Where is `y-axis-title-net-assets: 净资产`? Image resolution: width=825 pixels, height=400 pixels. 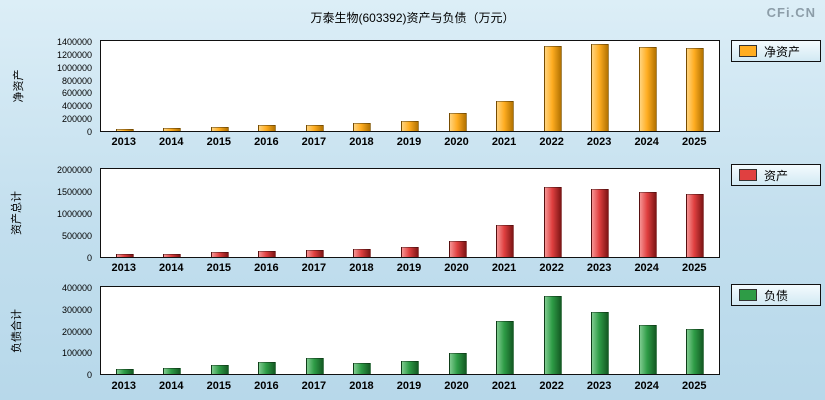 y-axis-title-net-assets: 净资产 is located at coordinates (19, 86).